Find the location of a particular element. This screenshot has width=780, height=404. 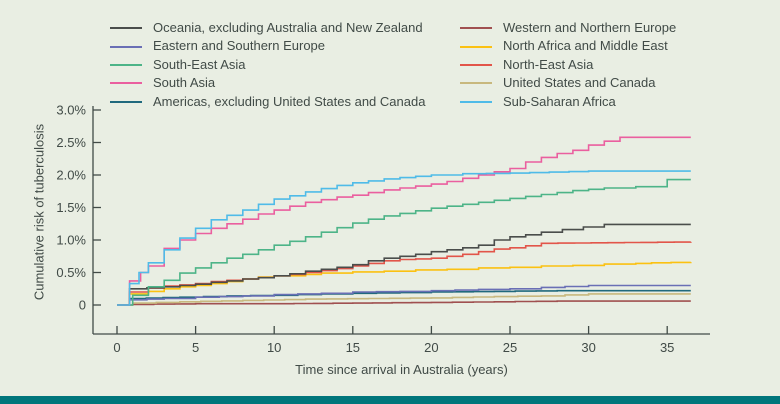

legend-item-label: North Africa and Middle East is located at coordinates (585, 46).